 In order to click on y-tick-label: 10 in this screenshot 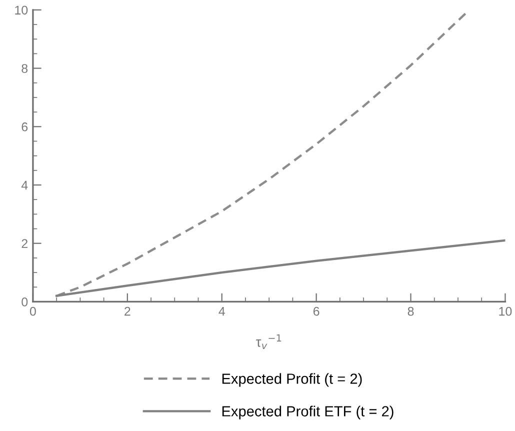, I will do `click(21, 10)`.